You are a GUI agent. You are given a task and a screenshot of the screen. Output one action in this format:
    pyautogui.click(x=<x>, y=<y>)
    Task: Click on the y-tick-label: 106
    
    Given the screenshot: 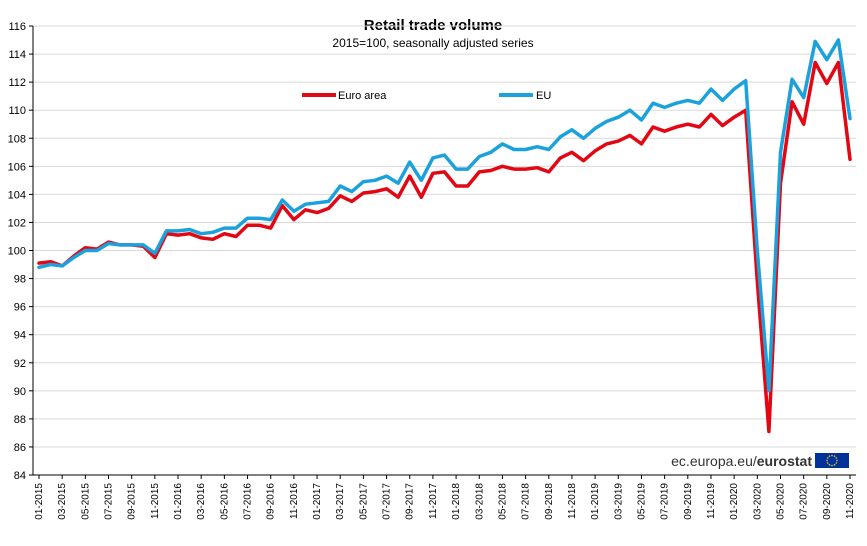 What is the action you would take?
    pyautogui.click(x=17, y=167)
    